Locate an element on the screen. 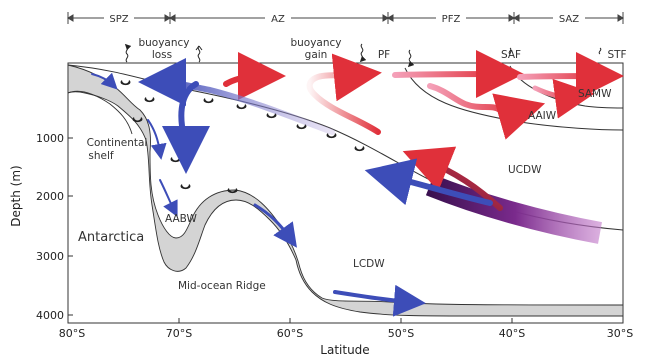  front-label-saf: SAF is located at coordinates (511, 55).